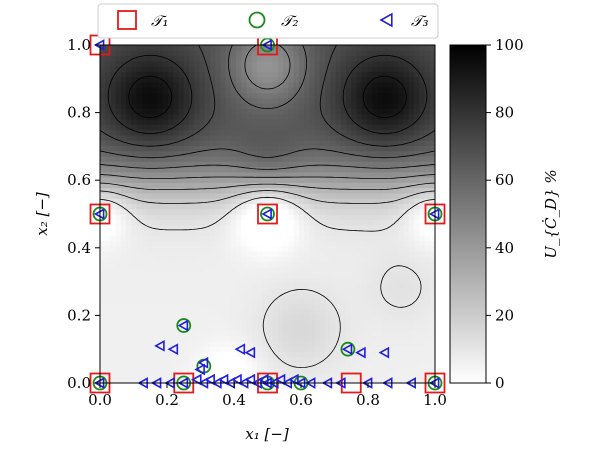  What do you see at coordinates (234, 400) in the screenshot?
I see `x-tick-label-0.4: 0.4` at bounding box center [234, 400].